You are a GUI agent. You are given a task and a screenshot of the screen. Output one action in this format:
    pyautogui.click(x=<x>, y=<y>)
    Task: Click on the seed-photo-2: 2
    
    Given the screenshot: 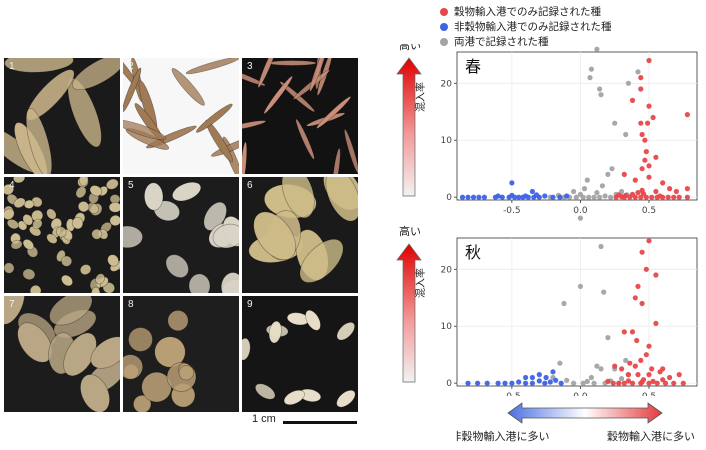 What is the action you would take?
    pyautogui.click(x=181, y=116)
    